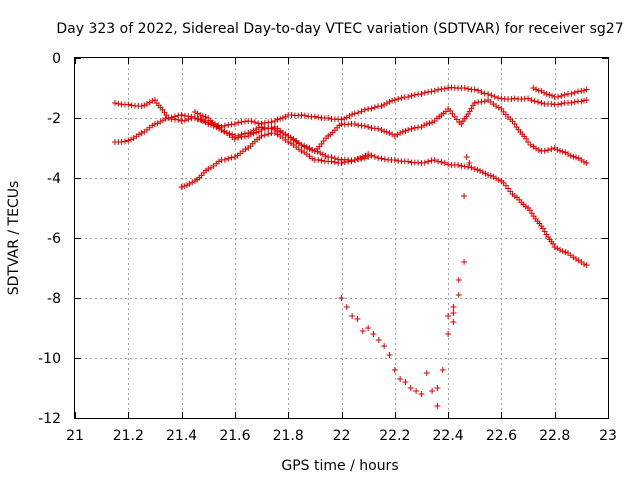 The width and height of the screenshot is (640, 480). Describe the element at coordinates (448, 436) in the screenshot. I see `x-tick-label: 22.4` at that location.